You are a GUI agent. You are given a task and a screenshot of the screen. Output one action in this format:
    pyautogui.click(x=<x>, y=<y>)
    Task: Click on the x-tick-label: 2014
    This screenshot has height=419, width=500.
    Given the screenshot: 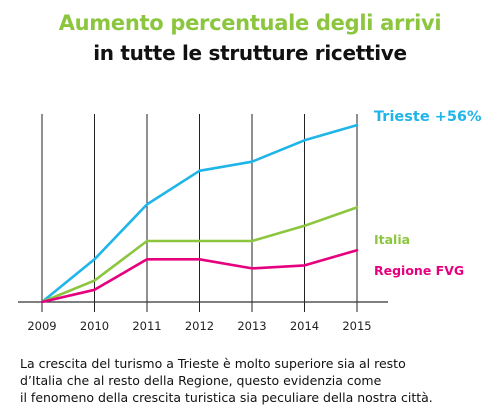 What is the action you would take?
    pyautogui.click(x=304, y=326)
    